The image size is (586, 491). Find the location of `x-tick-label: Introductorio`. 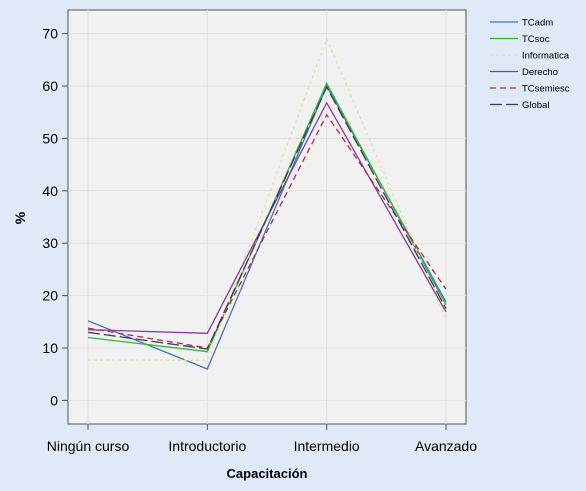

x-tick-label: Introductorio is located at coordinates (207, 446).